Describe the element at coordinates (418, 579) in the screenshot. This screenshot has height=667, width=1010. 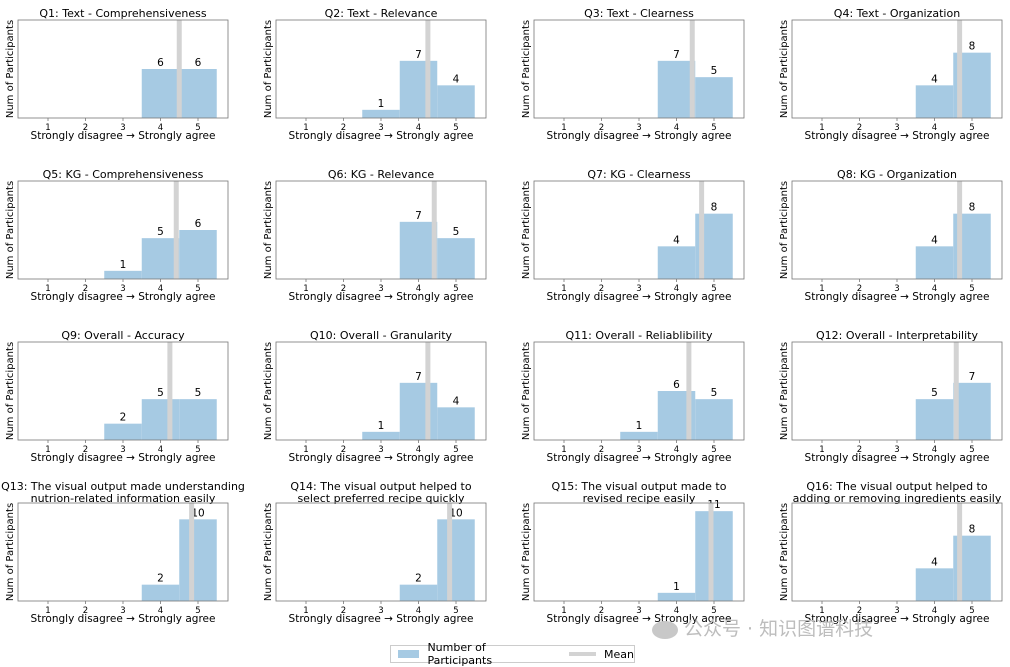
I see `bar-value-label: 2` at that location.